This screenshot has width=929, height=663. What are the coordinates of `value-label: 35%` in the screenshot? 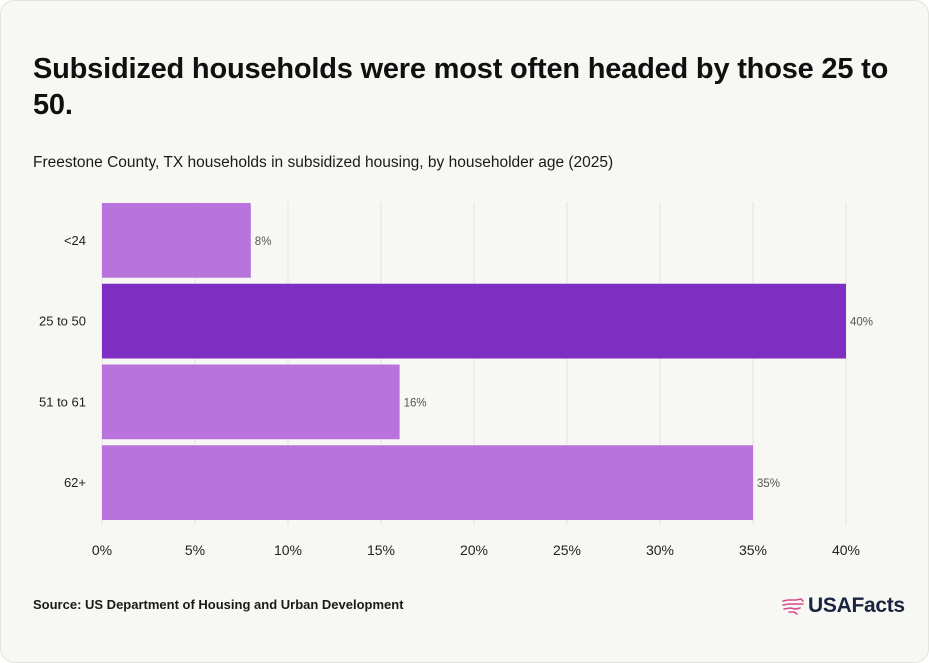 It's located at (768, 484).